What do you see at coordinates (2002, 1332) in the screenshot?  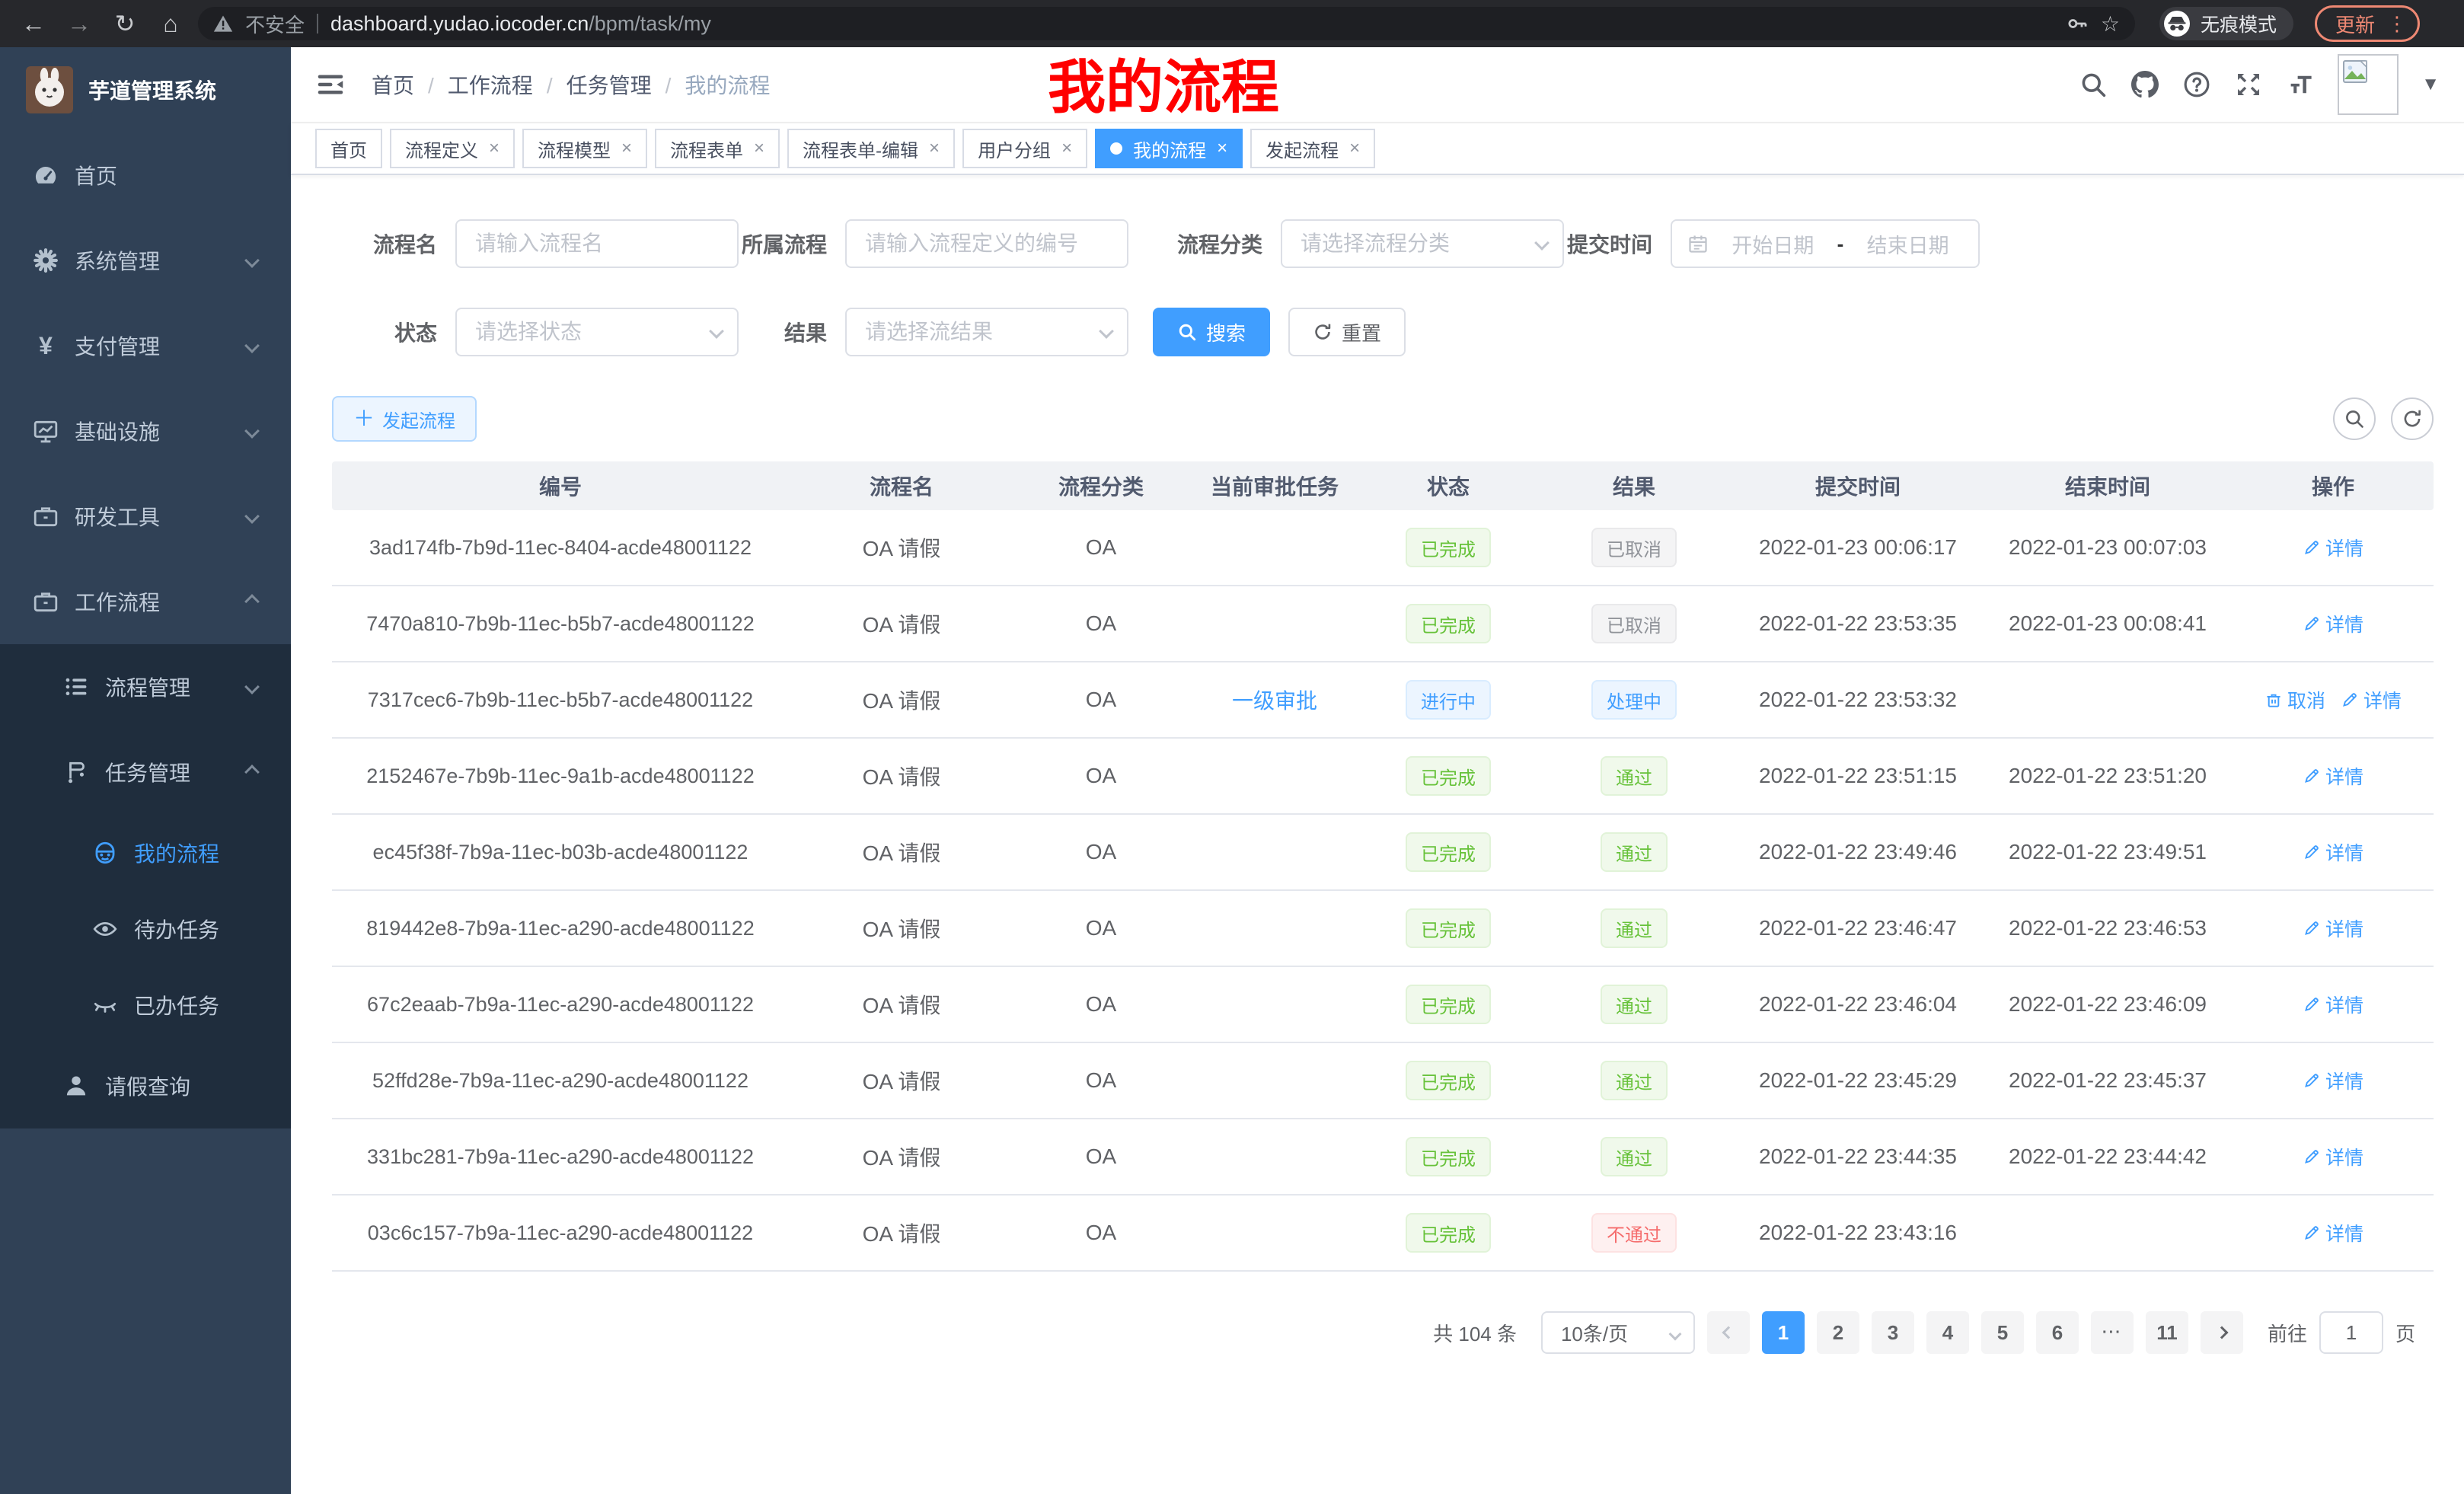 I see `page-button: 5` at bounding box center [2002, 1332].